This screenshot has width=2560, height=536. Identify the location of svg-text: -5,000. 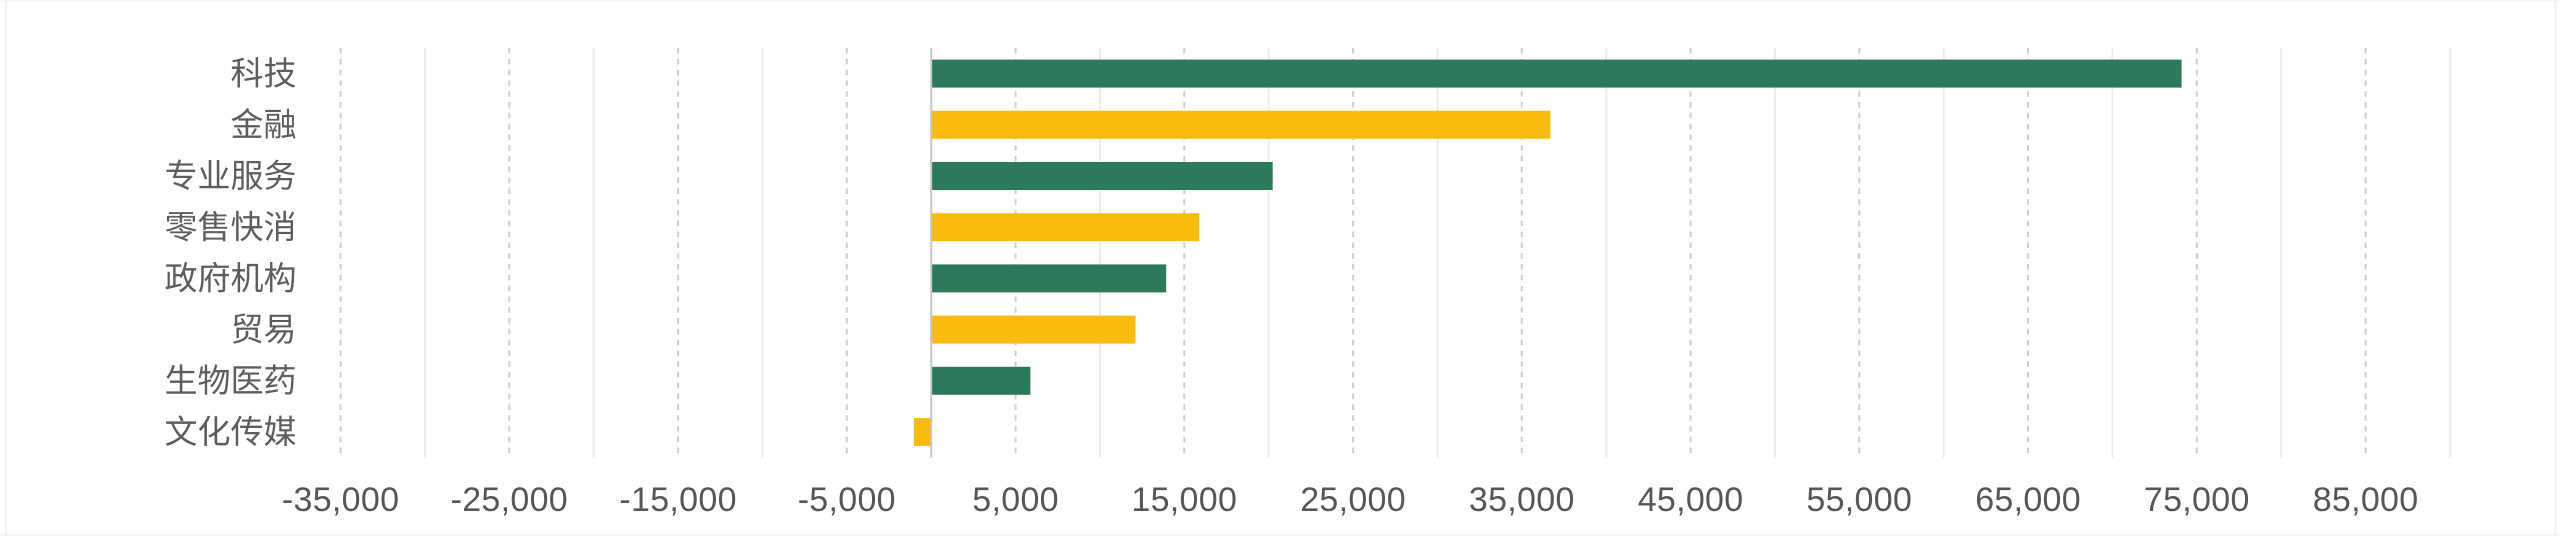
(847, 500).